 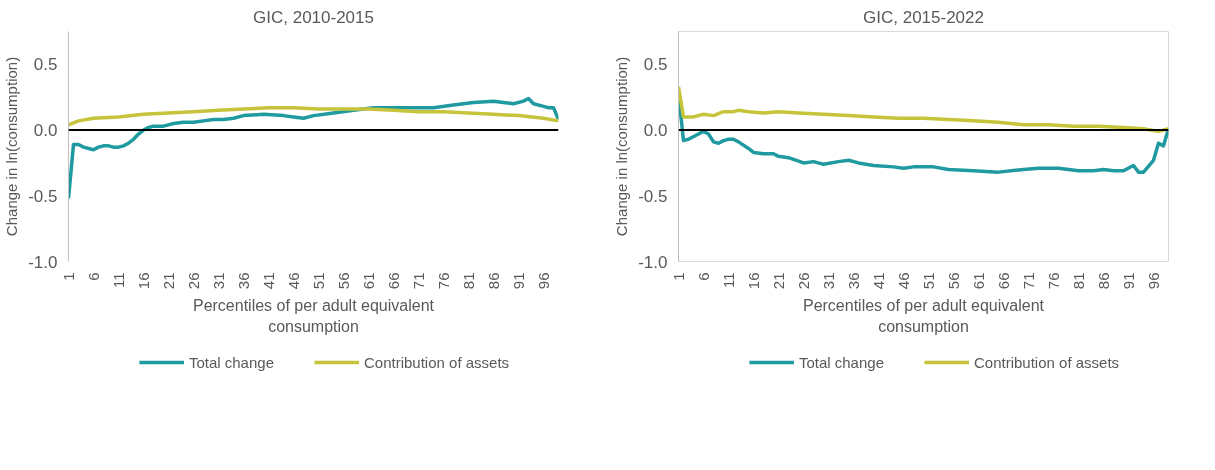 I want to click on chart-title: GIC, 2015-2022, so click(x=923, y=17).